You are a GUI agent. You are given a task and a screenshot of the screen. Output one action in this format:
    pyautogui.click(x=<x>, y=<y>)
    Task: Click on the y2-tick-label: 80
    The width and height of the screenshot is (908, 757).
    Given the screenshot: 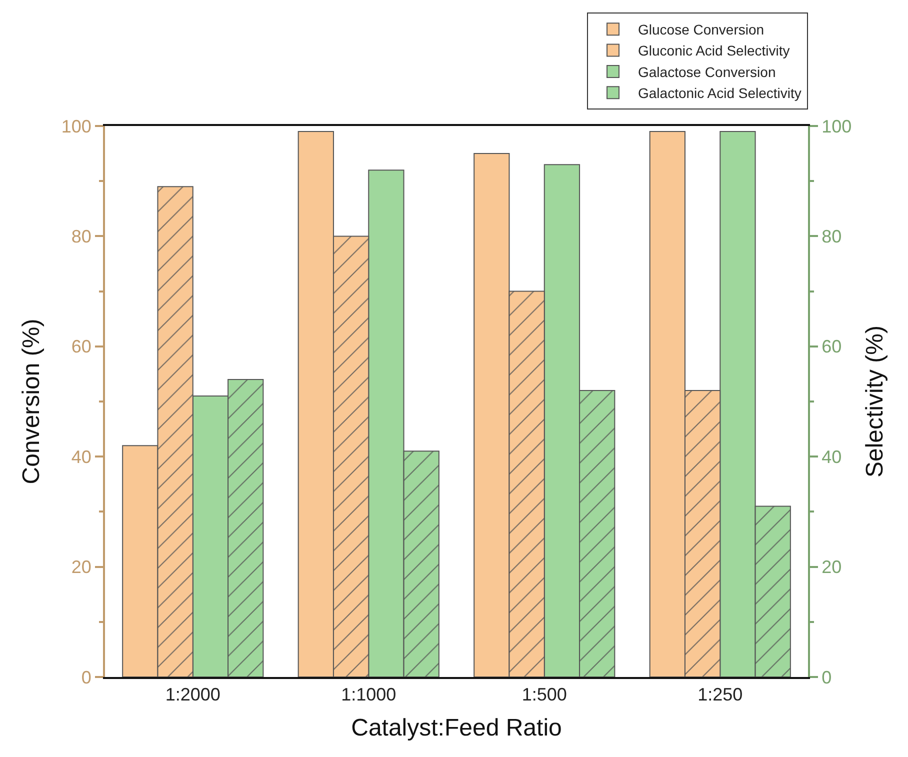 What is the action you would take?
    pyautogui.click(x=832, y=236)
    